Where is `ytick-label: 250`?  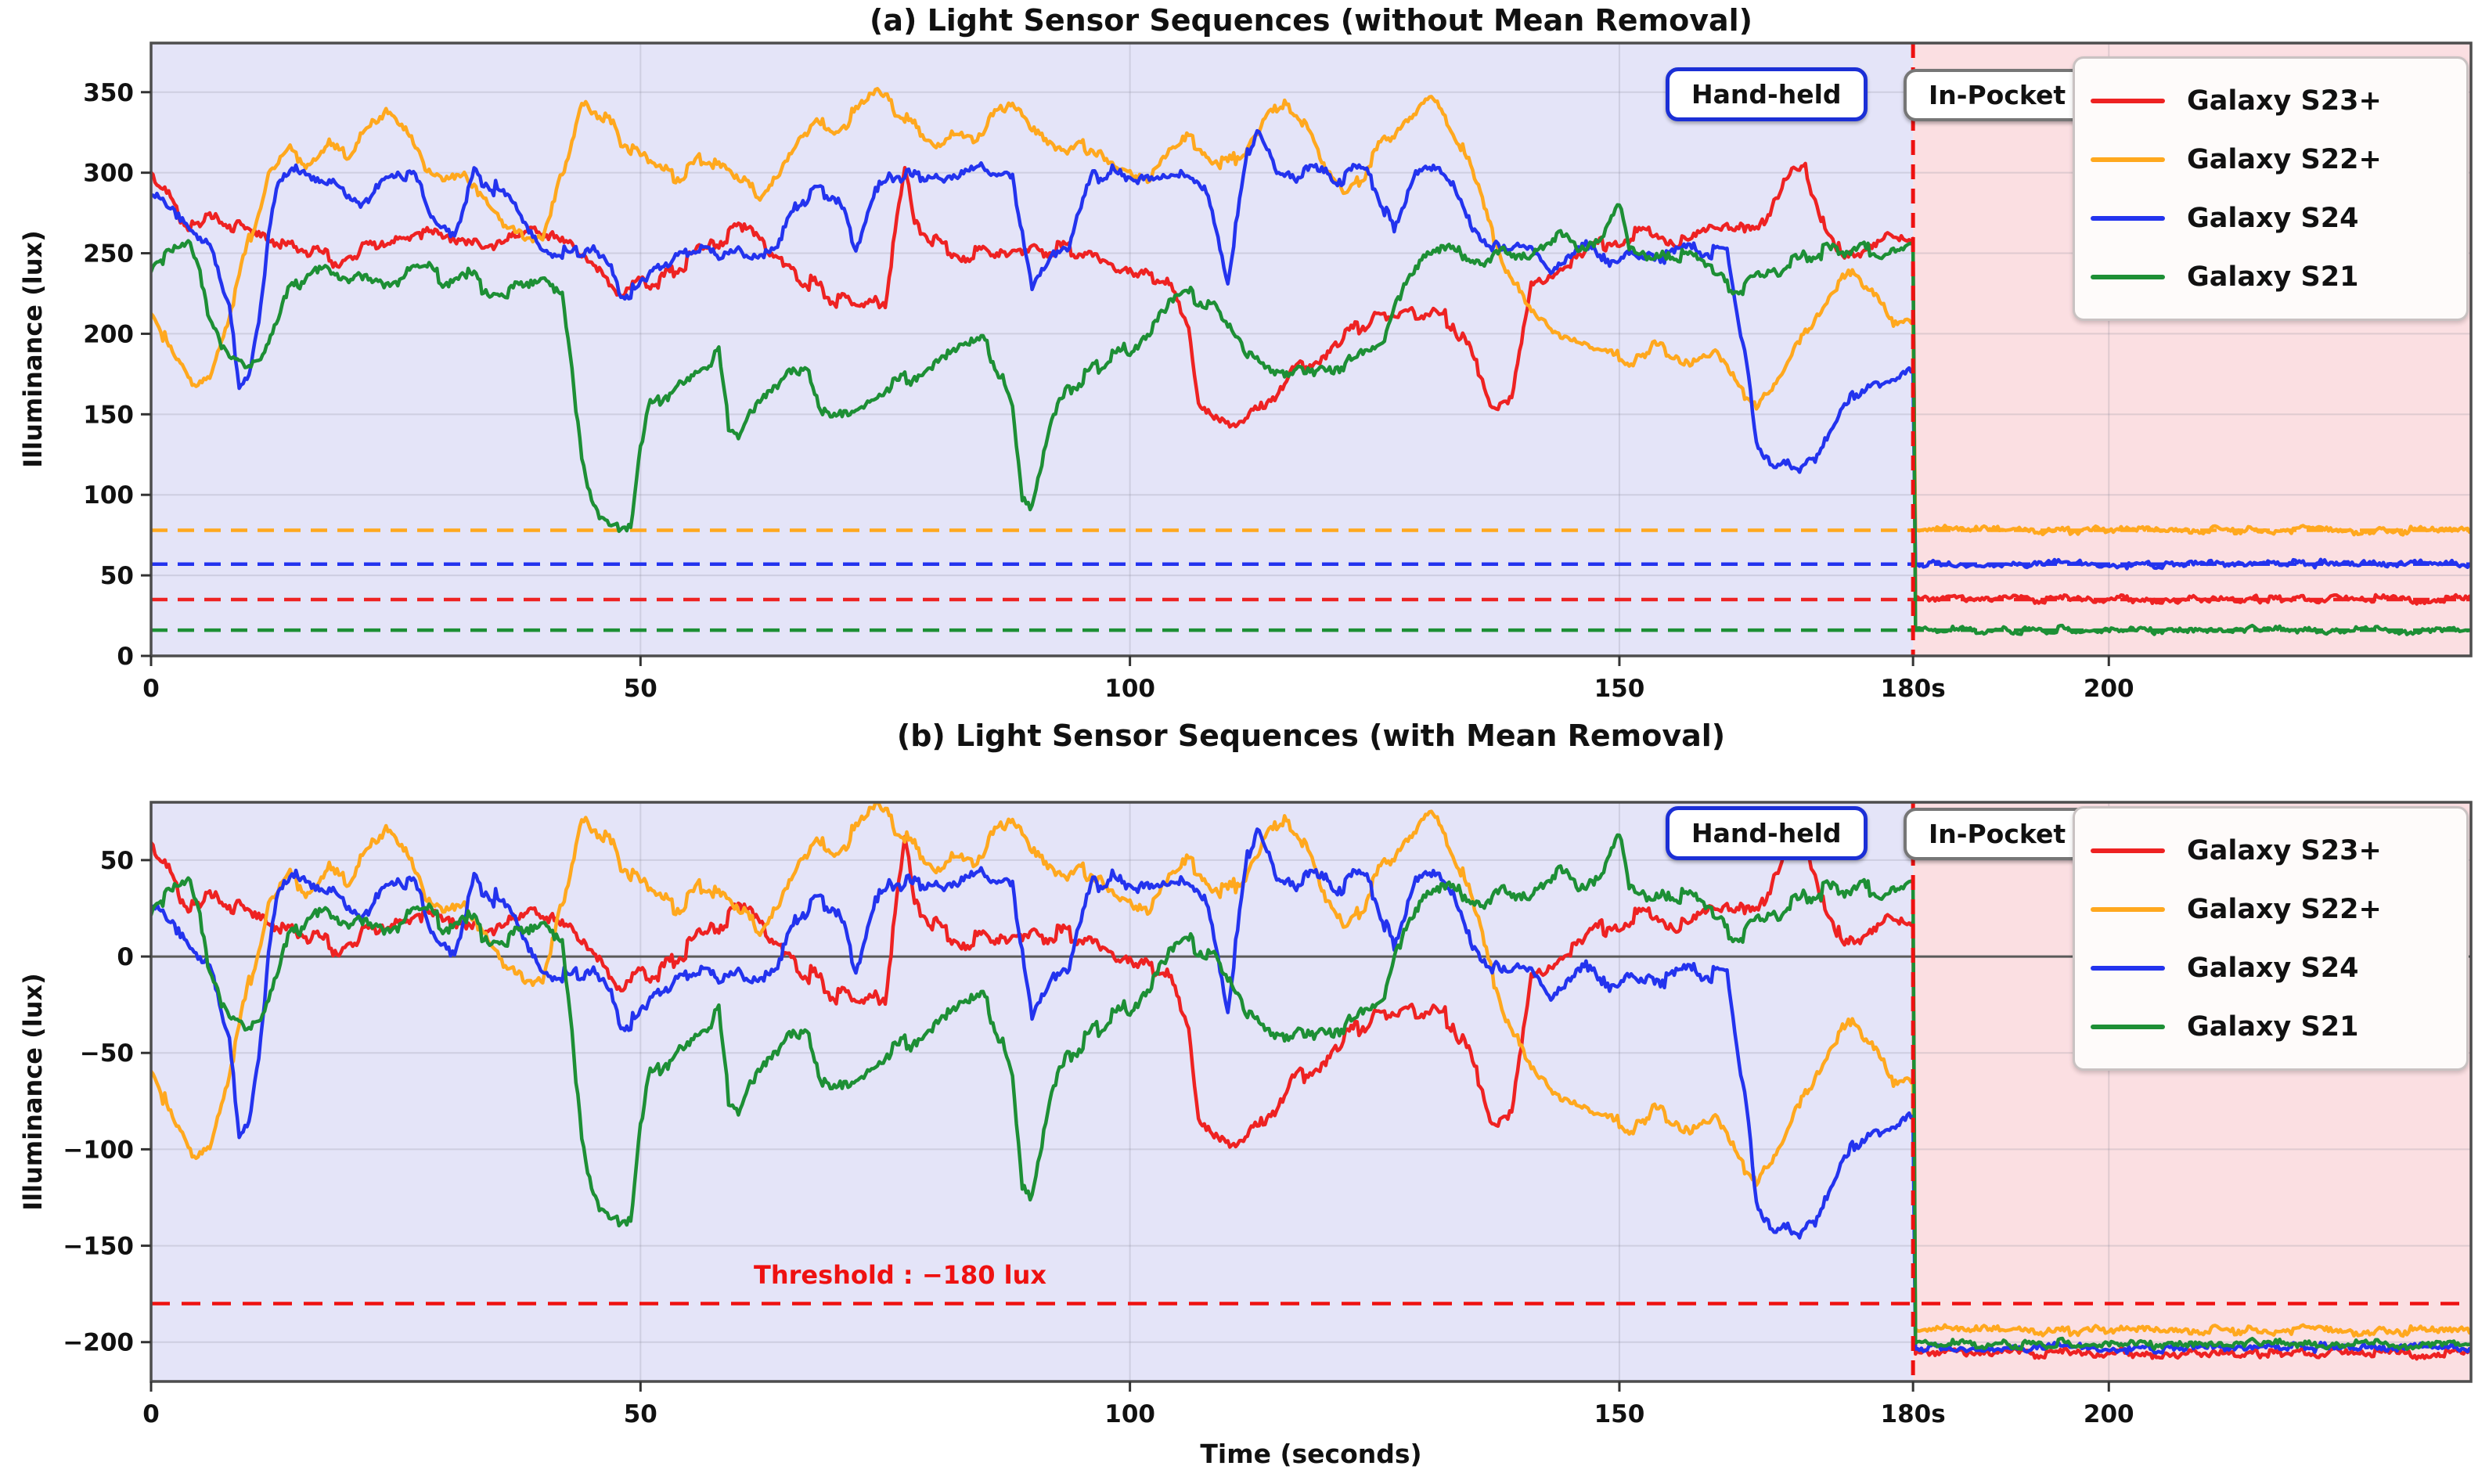
ytick-label: 250 is located at coordinates (108, 254).